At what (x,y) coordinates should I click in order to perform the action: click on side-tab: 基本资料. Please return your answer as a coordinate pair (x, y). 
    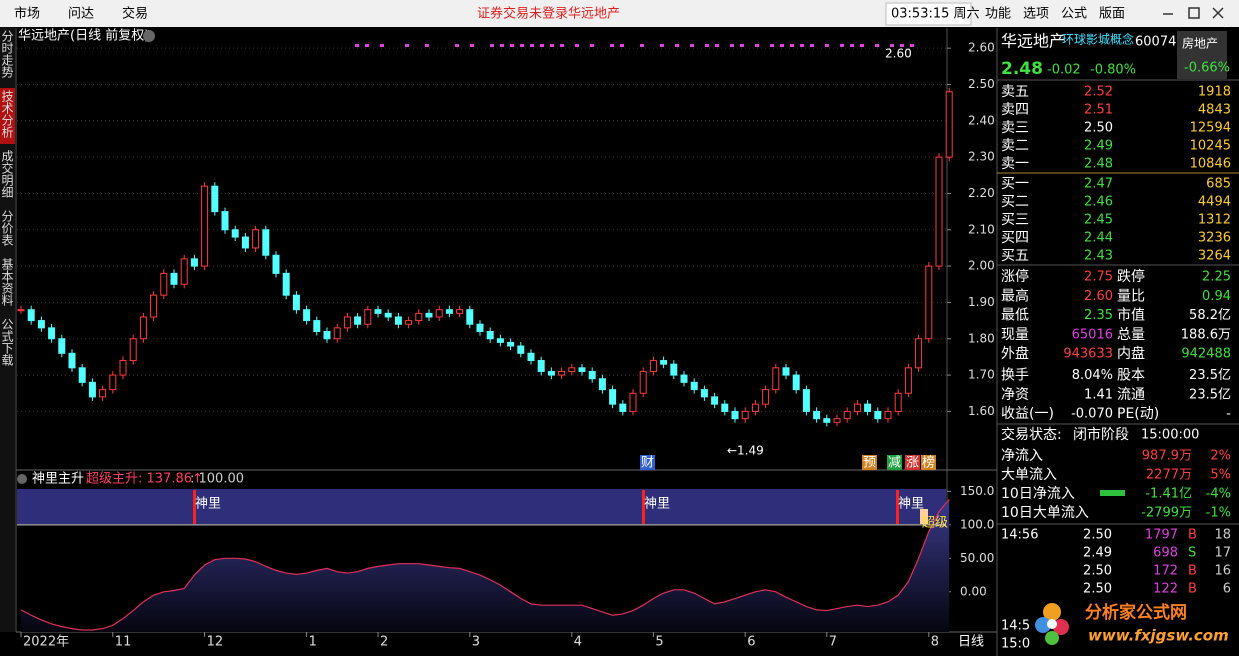
    Looking at the image, I should click on (7, 282).